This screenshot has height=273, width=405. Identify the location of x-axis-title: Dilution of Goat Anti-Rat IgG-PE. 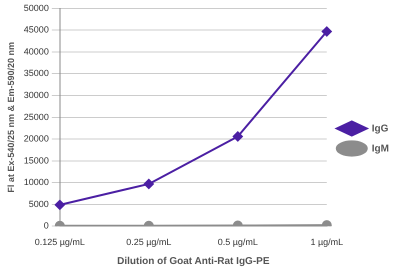
(193, 261).